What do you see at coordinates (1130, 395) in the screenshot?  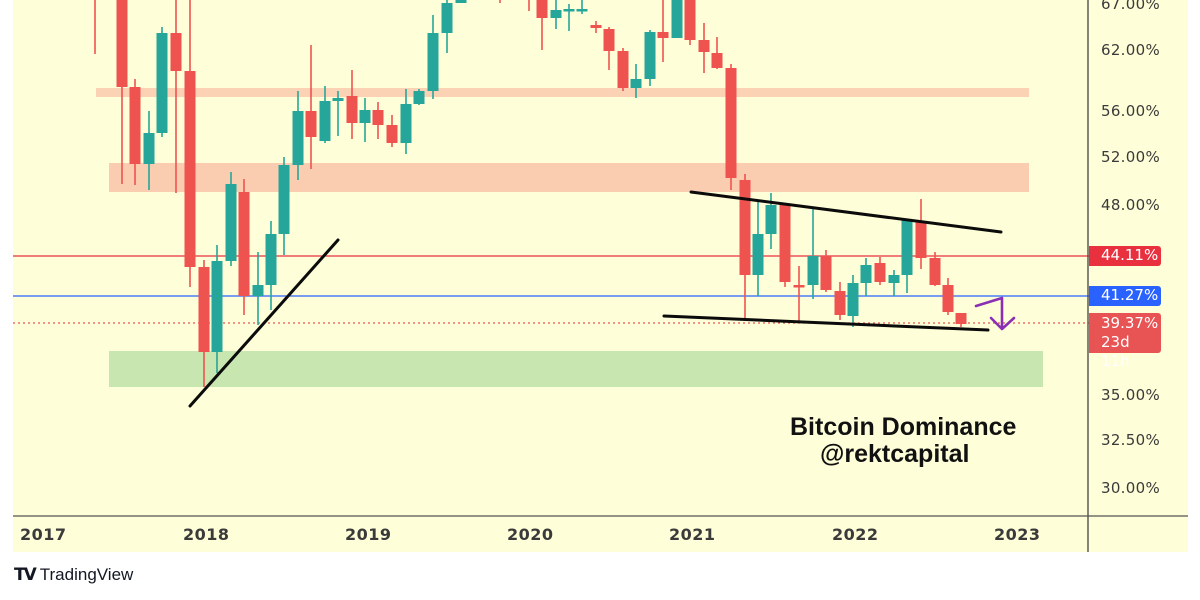 I see `y-tick-label: 35.00%` at bounding box center [1130, 395].